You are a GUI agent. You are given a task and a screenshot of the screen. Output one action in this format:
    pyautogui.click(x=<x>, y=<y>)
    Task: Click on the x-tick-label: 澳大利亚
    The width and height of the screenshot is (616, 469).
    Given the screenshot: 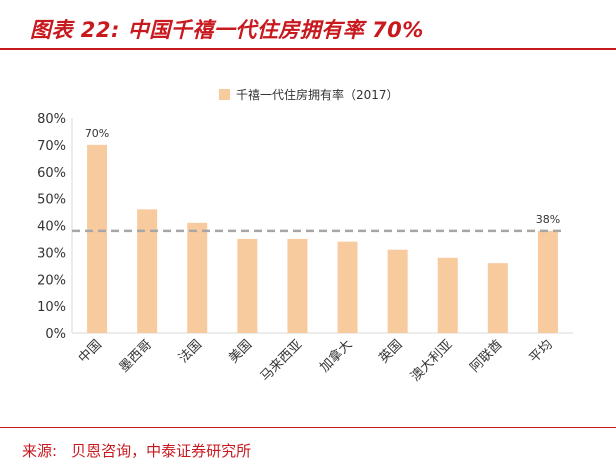 What is the action you would take?
    pyautogui.click(x=431, y=361)
    